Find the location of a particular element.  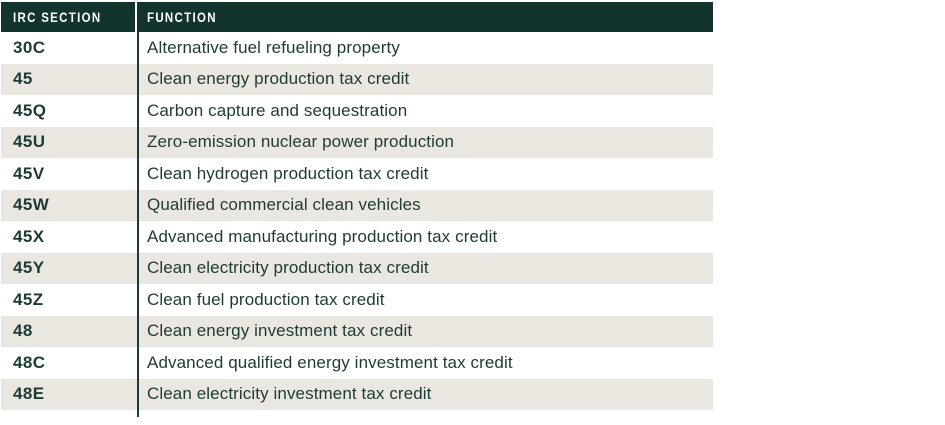

table-row: 45 Clean energy production tax credit is located at coordinates (357, 79).